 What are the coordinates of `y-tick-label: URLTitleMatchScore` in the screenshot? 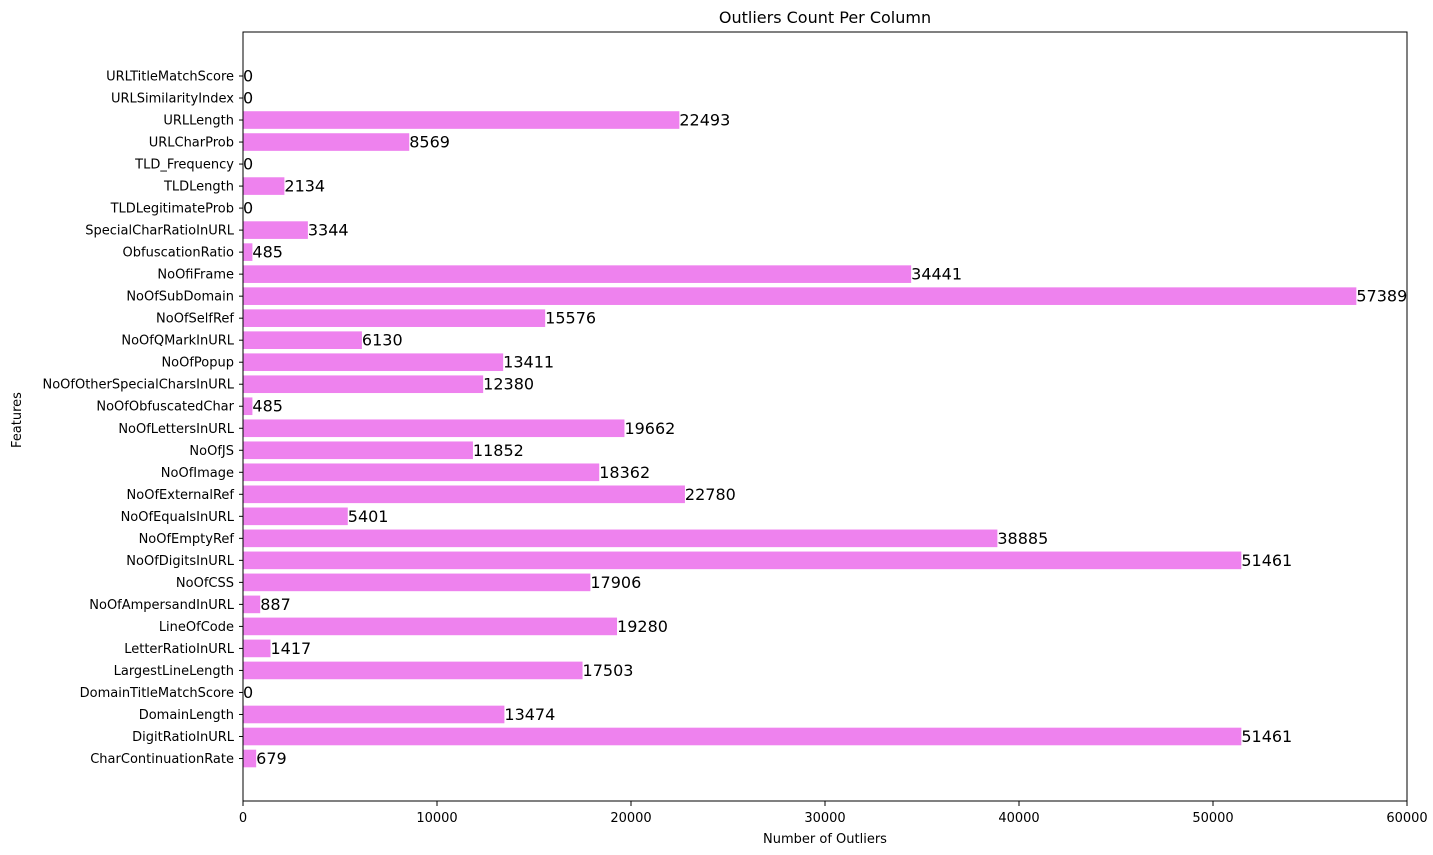 It's located at (170, 77).